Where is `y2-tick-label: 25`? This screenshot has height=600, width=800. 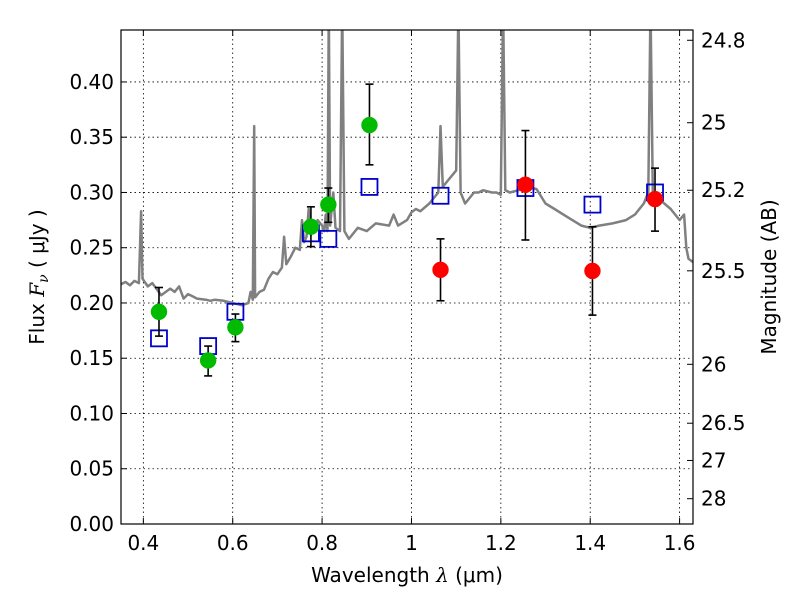
y2-tick-label: 25 is located at coordinates (713, 123).